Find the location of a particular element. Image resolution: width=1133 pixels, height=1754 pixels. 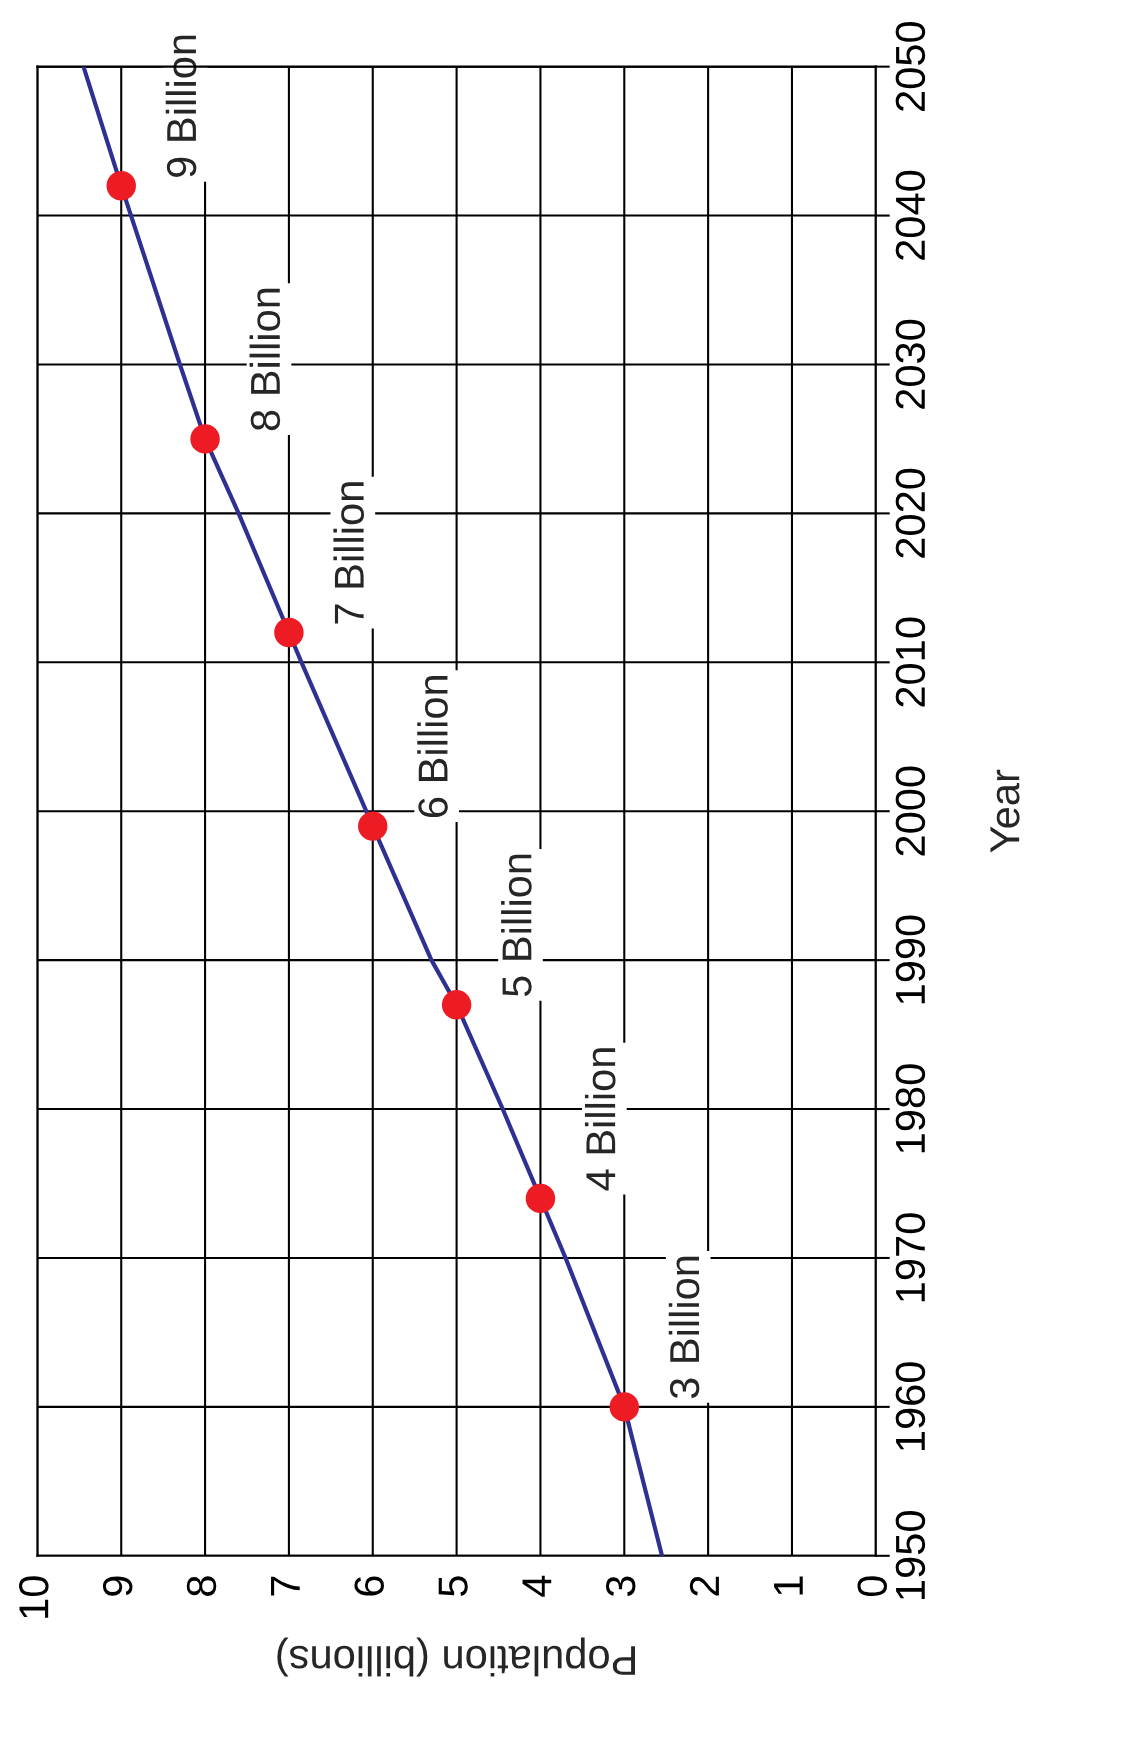

annotation: 8 Billion is located at coordinates (265, 359).